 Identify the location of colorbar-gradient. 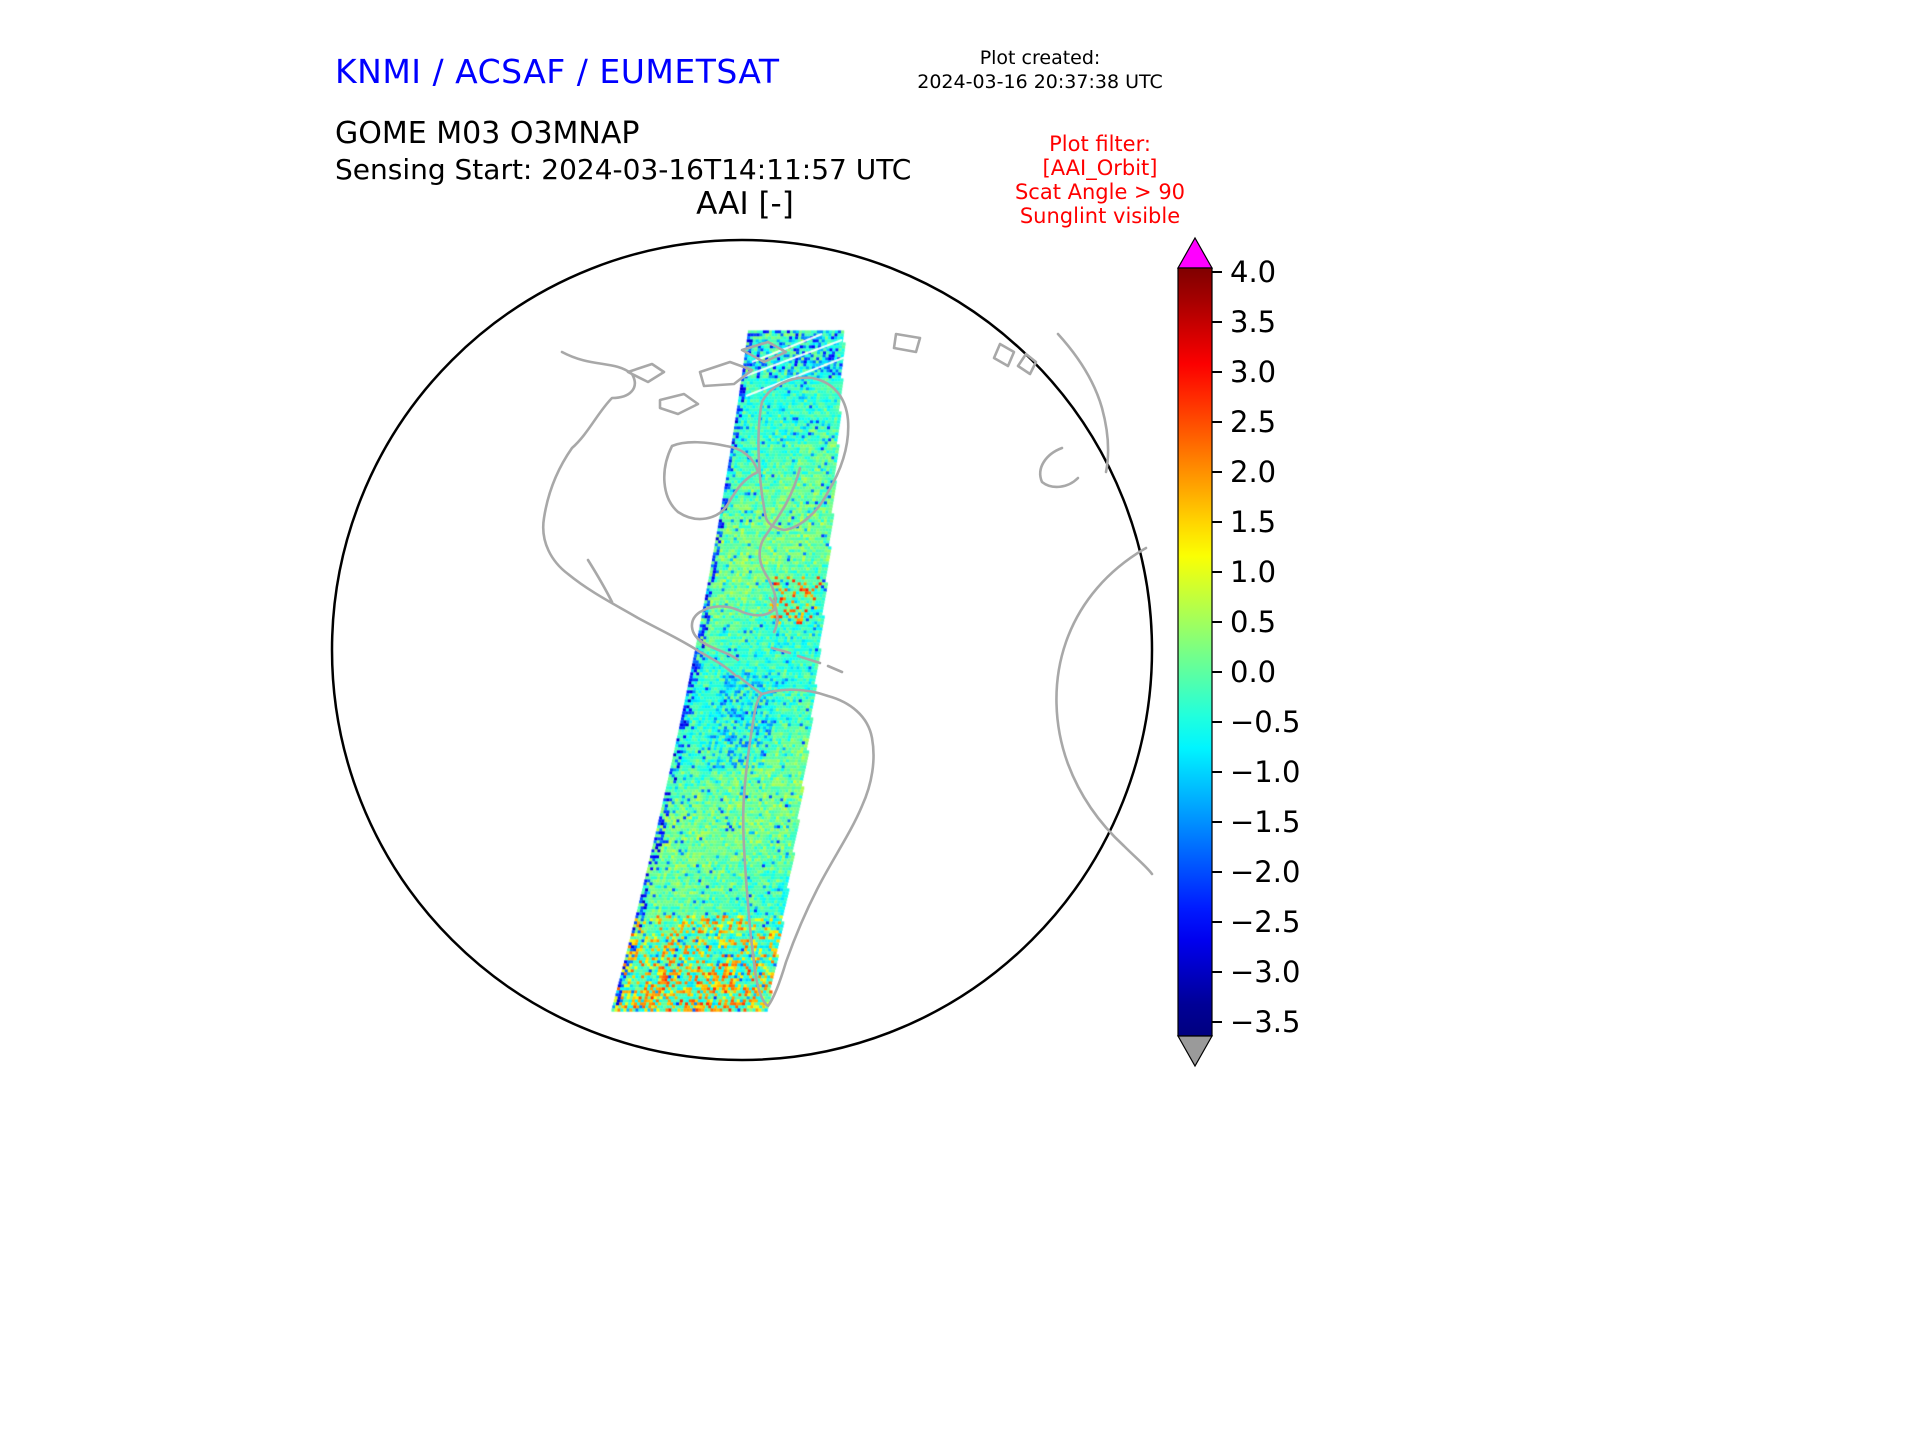
(1195, 652).